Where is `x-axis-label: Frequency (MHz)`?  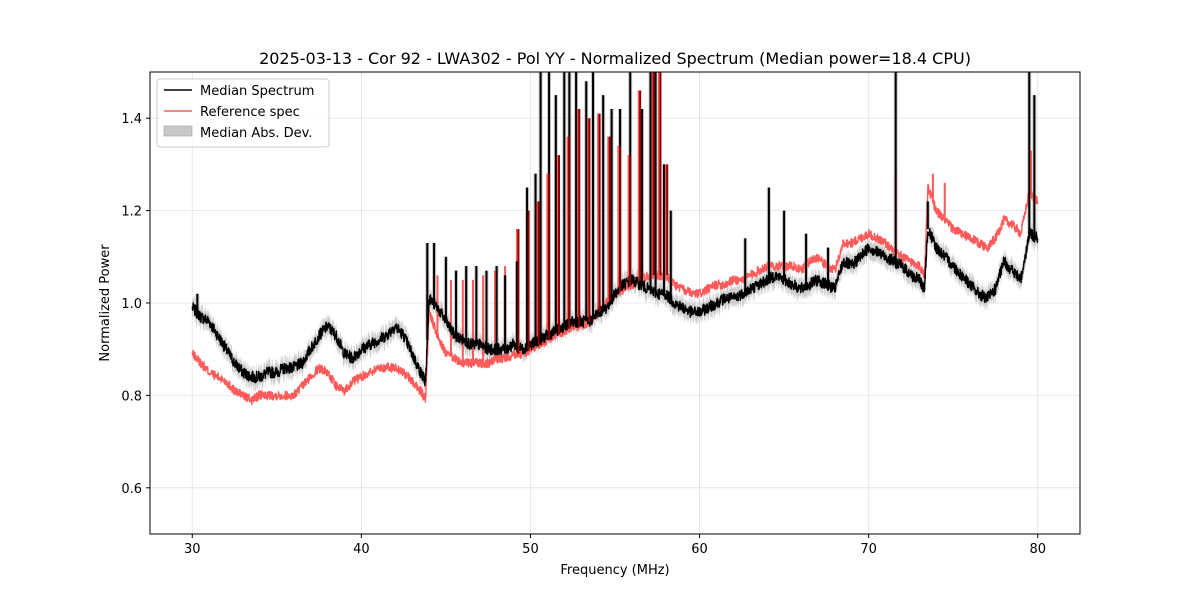
x-axis-label: Frequency (MHz) is located at coordinates (614, 570).